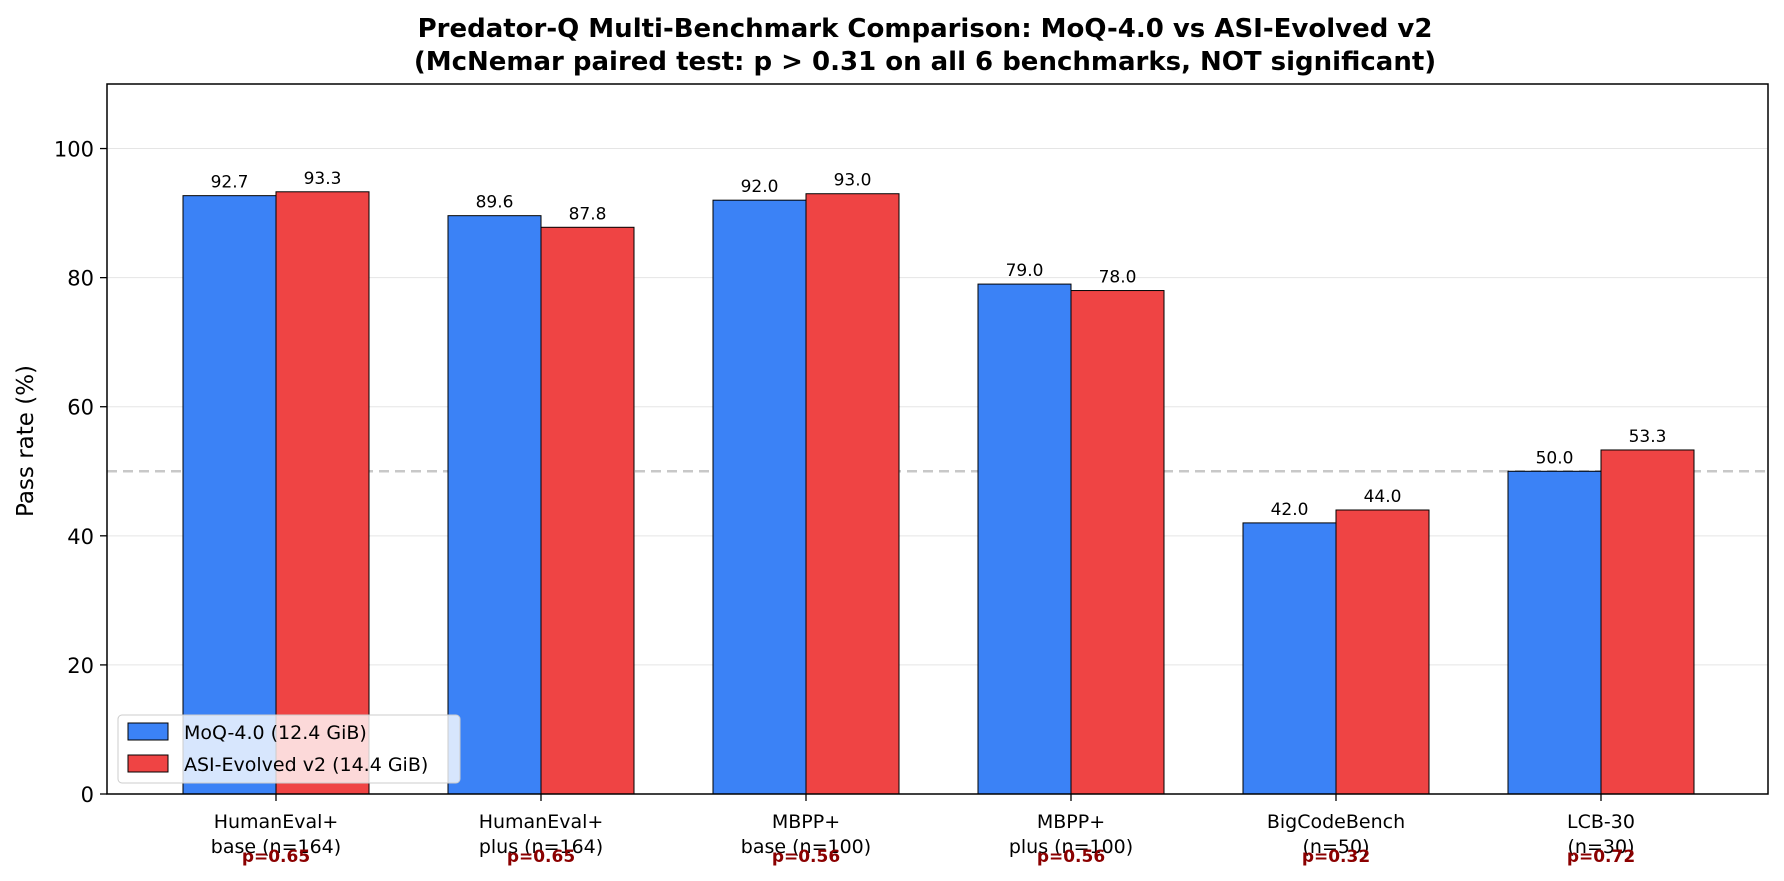 The width and height of the screenshot is (1784, 881). Describe the element at coordinates (74, 150) in the screenshot. I see `y-tick-label: 100` at that location.